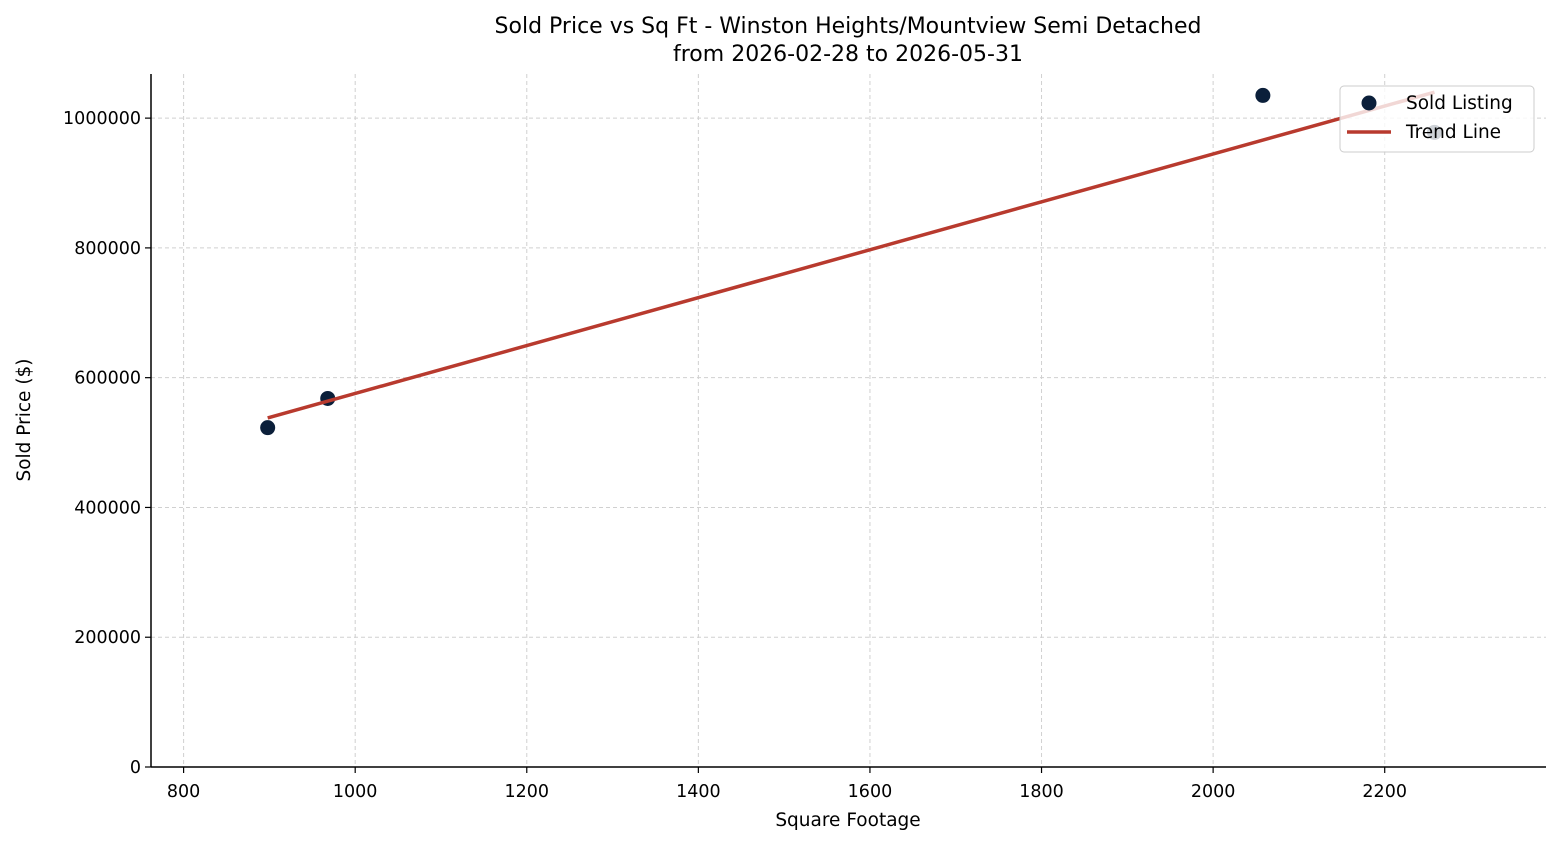 This screenshot has height=845, width=1560. Describe the element at coordinates (135, 768) in the screenshot. I see `y-tick-label: 0` at that location.